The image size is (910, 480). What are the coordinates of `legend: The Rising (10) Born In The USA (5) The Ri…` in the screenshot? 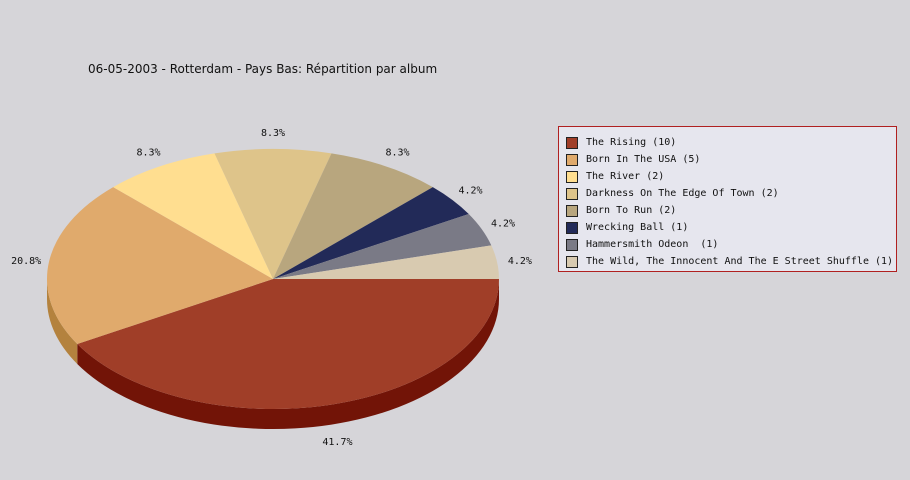 It's located at (727, 199).